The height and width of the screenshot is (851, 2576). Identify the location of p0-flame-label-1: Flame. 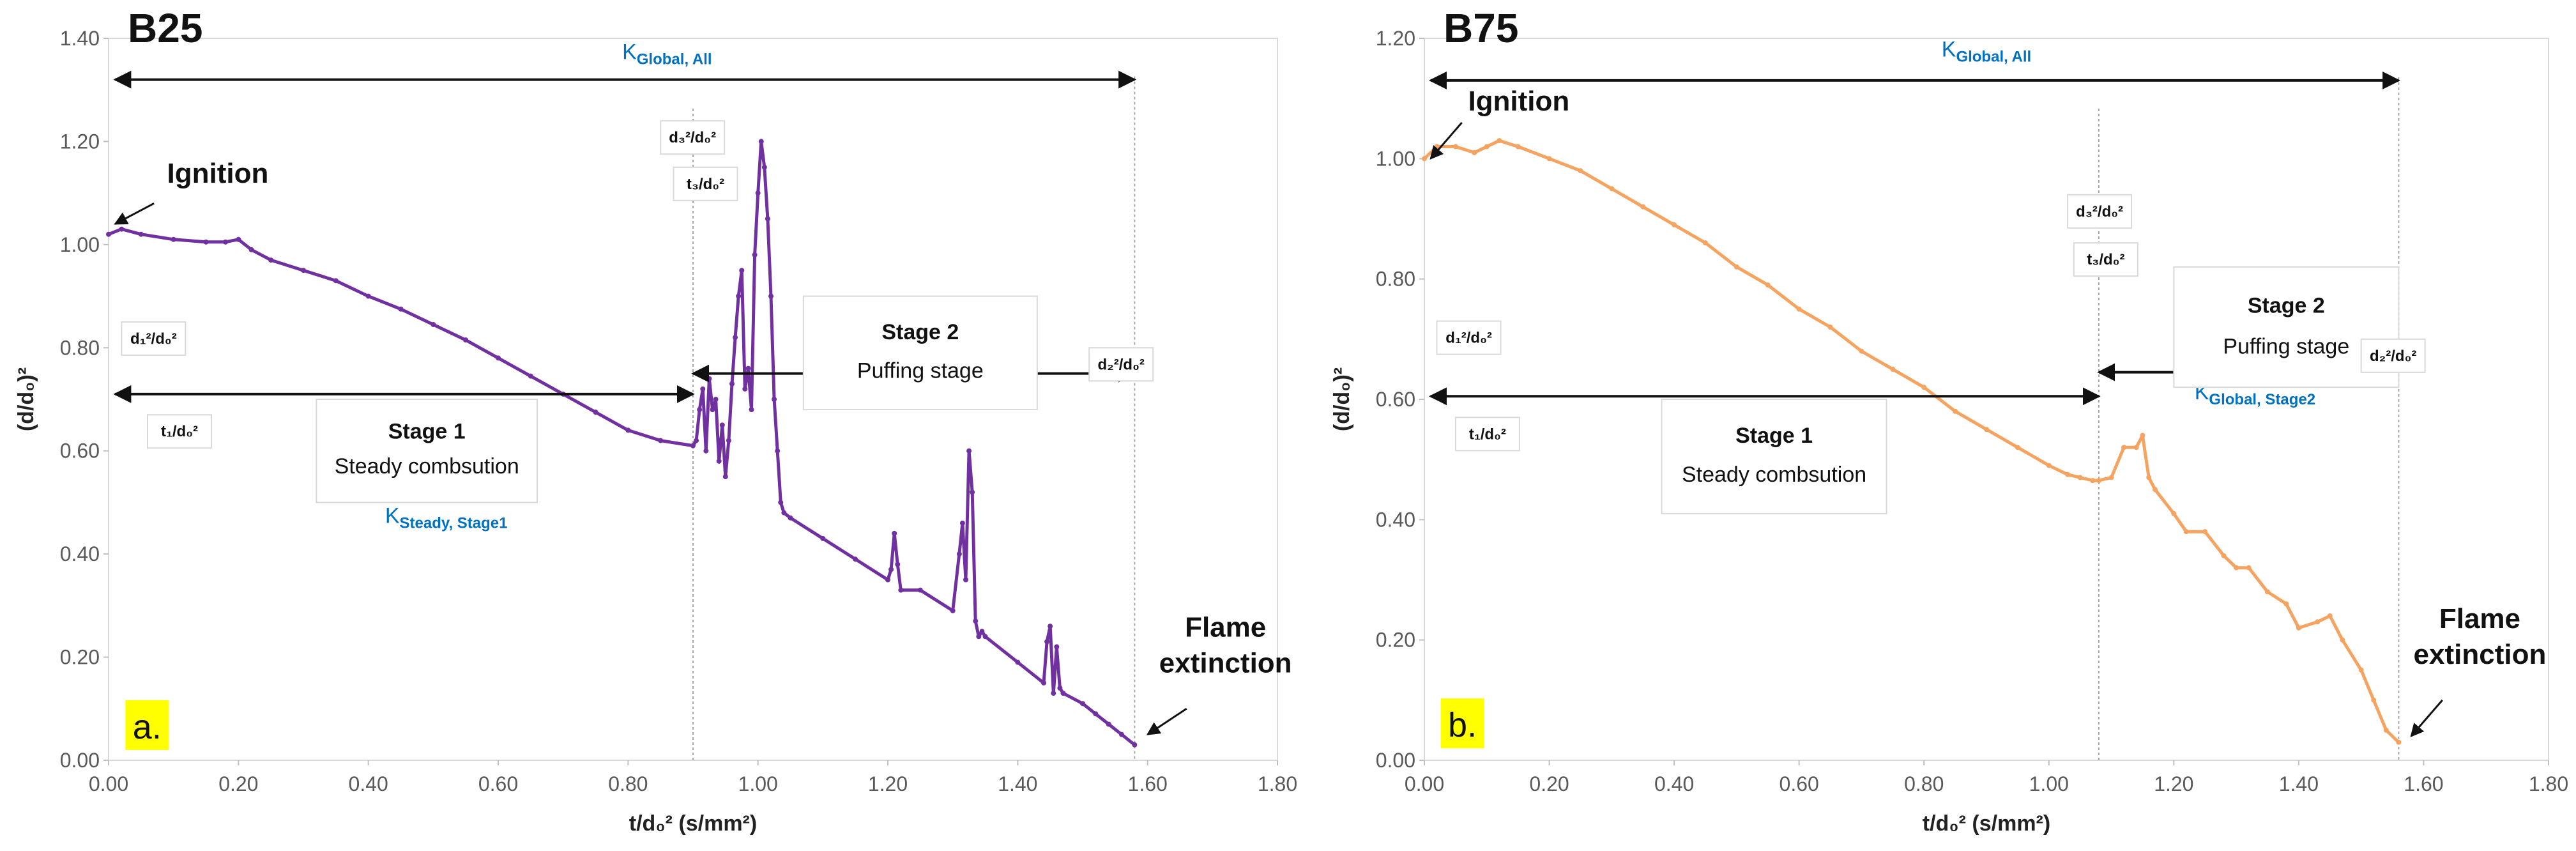
(1225, 627).